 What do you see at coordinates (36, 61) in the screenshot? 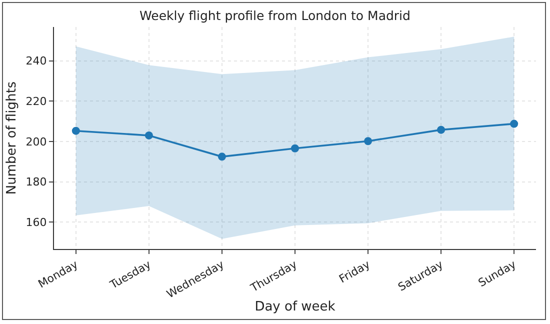
I see `y-tick-label: 240` at bounding box center [36, 61].